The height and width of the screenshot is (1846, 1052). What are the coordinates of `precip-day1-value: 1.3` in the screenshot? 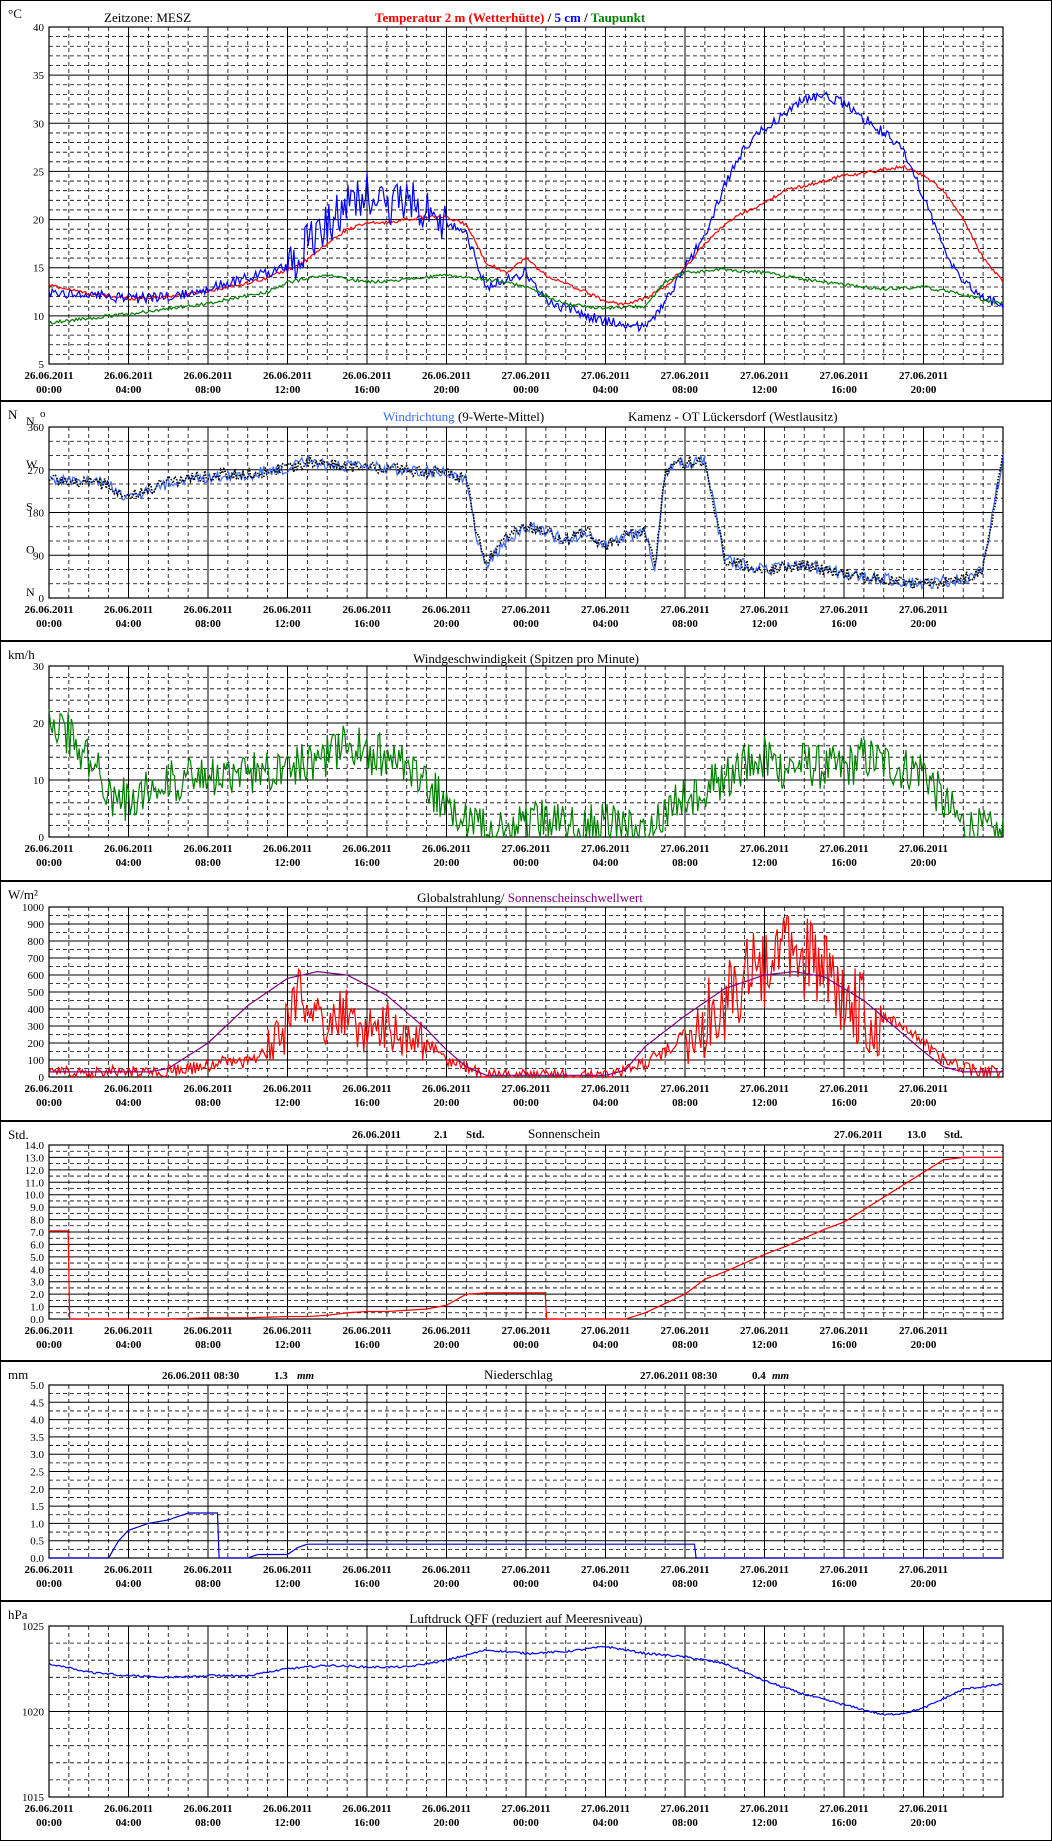 It's located at (281, 1376).